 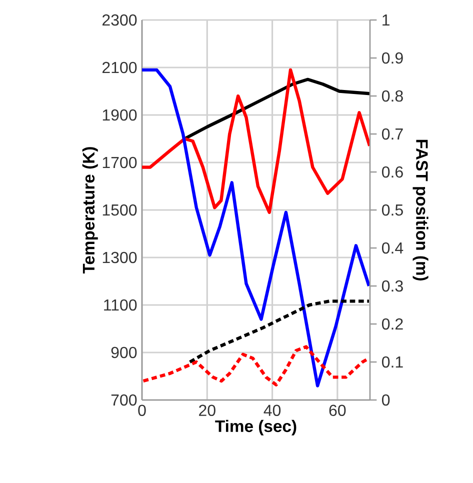 What do you see at coordinates (124, 400) in the screenshot?
I see `y-tick-label: 700` at bounding box center [124, 400].